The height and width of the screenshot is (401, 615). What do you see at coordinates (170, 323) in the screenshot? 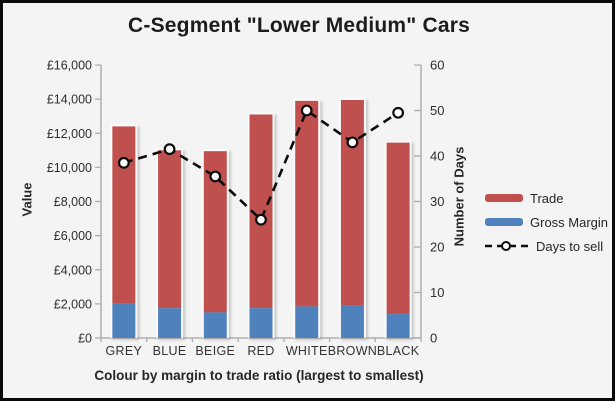
I see `bar-gross-margin-blue` at bounding box center [170, 323].